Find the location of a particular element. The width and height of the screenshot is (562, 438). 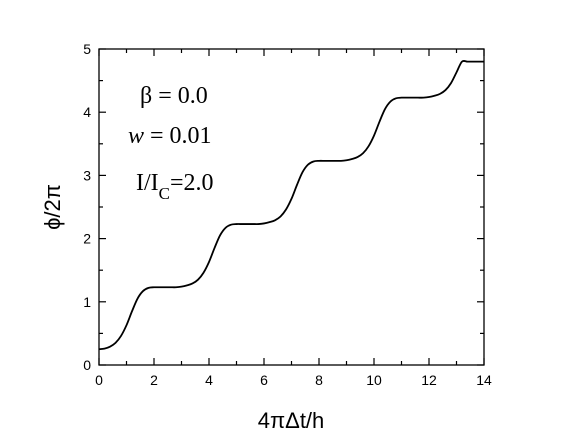

x-axis-label: 4πΔt/h is located at coordinates (291, 420).